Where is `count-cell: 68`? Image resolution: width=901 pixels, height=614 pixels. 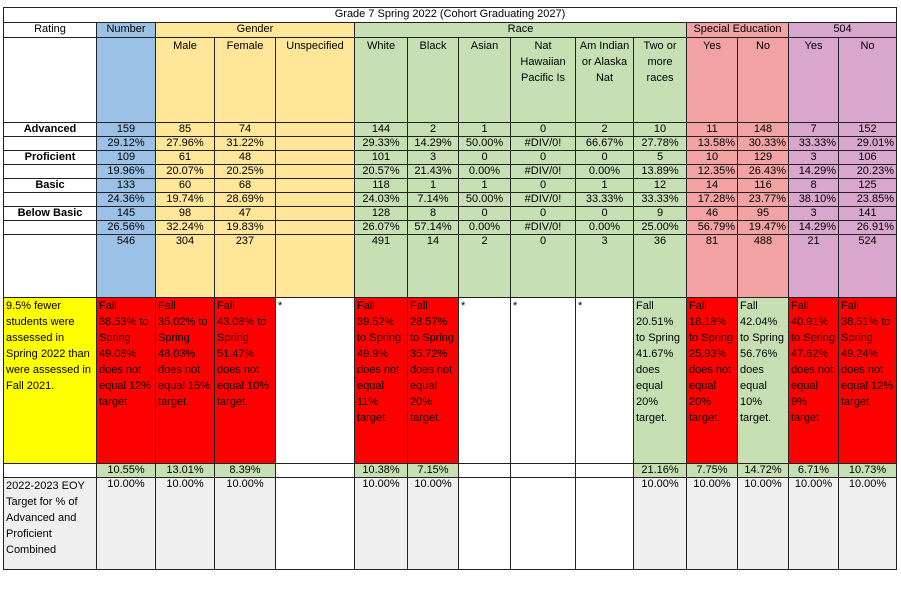 count-cell: 68 is located at coordinates (245, 185).